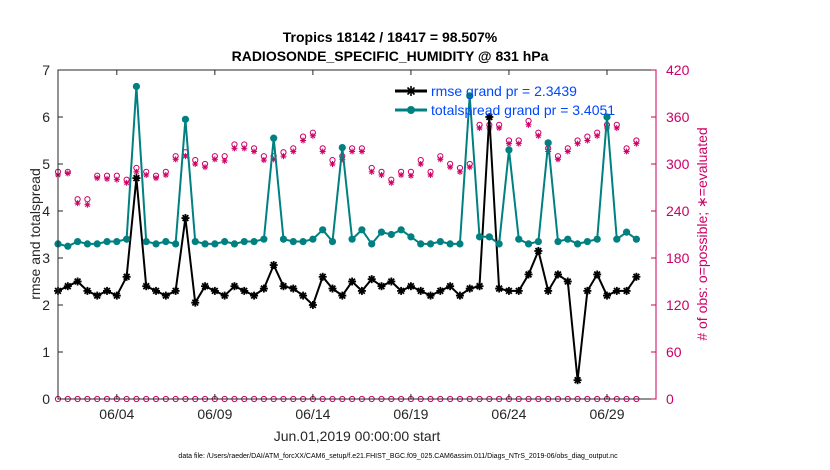  Describe the element at coordinates (390, 56) in the screenshot. I see `chart-subtitle: RADIOSONDE_SPECIFIC_HUMIDITY @ 831 hPa` at that location.